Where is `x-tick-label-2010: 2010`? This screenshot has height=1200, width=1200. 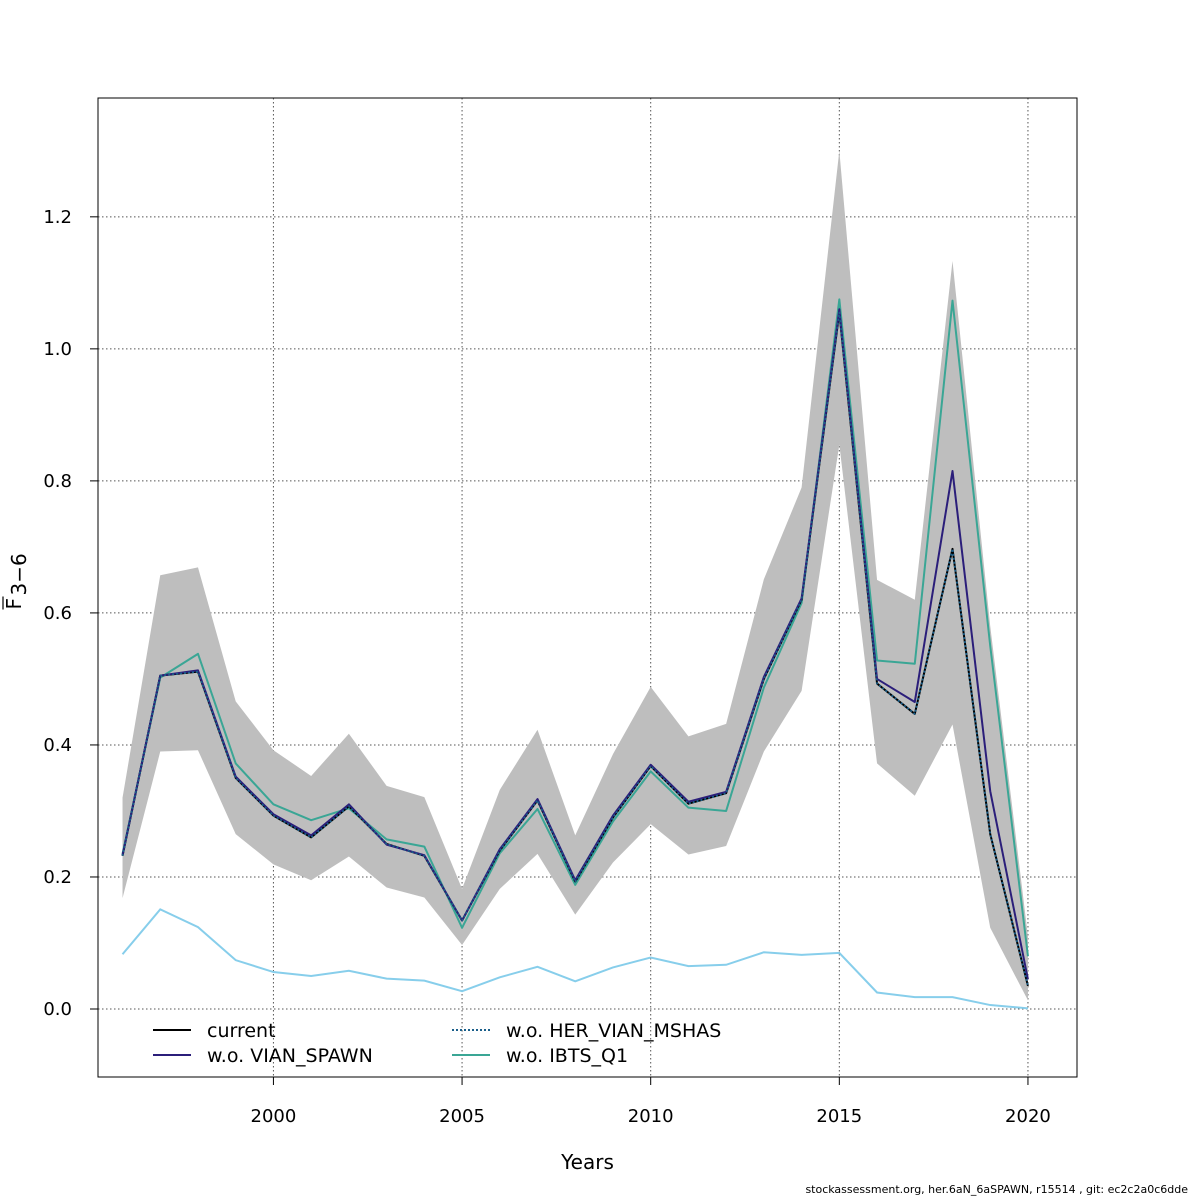
x-tick-label-2010: 2010 is located at coordinates (651, 1116).